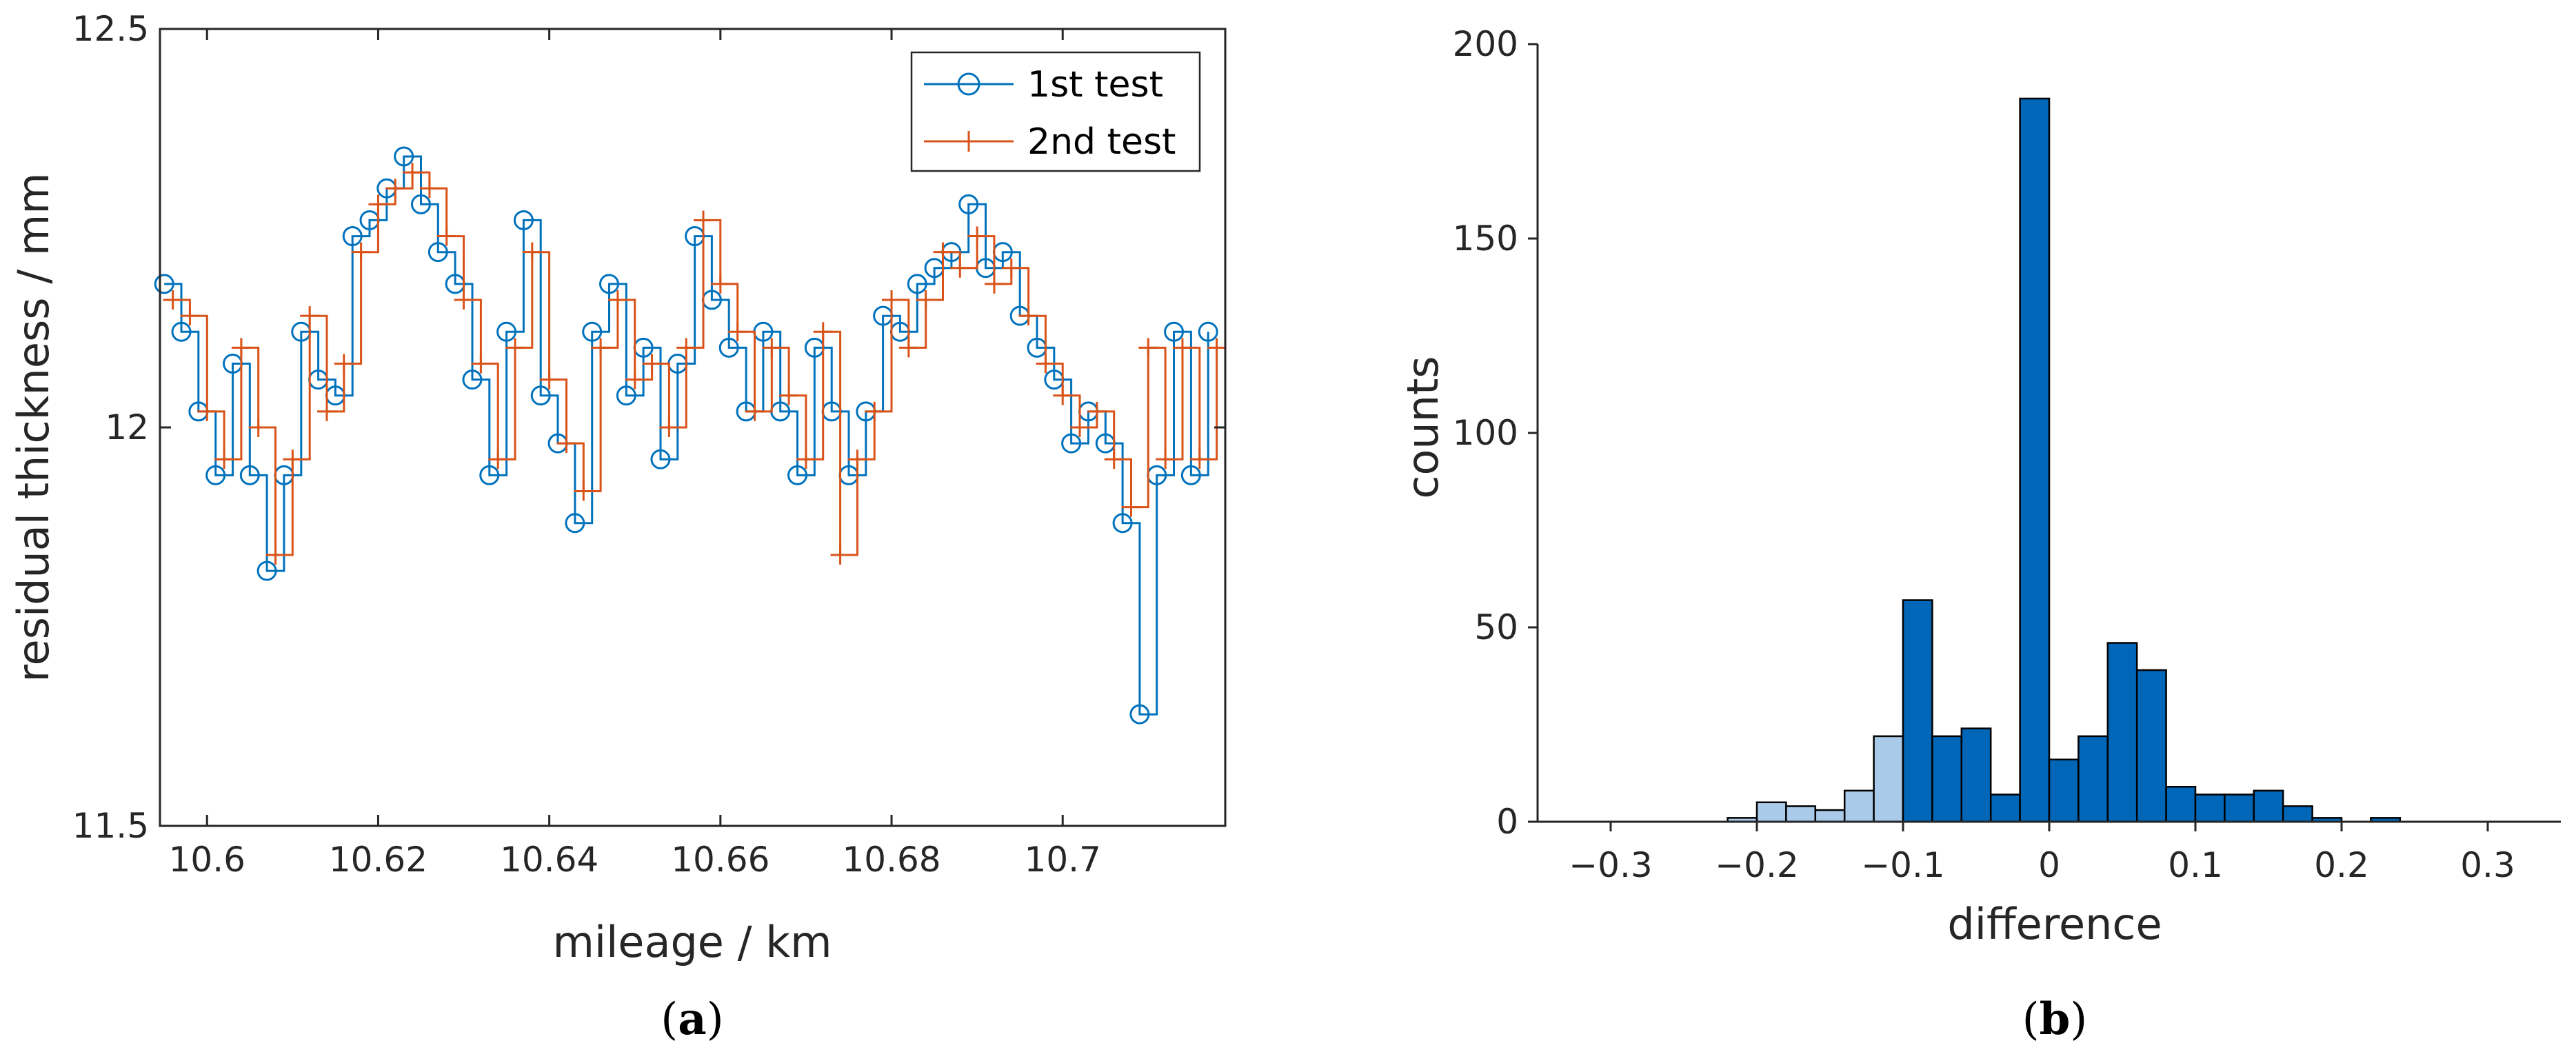 This screenshot has width=2576, height=1052. I want to click on legend-plus-marker-icon, so click(968, 141).